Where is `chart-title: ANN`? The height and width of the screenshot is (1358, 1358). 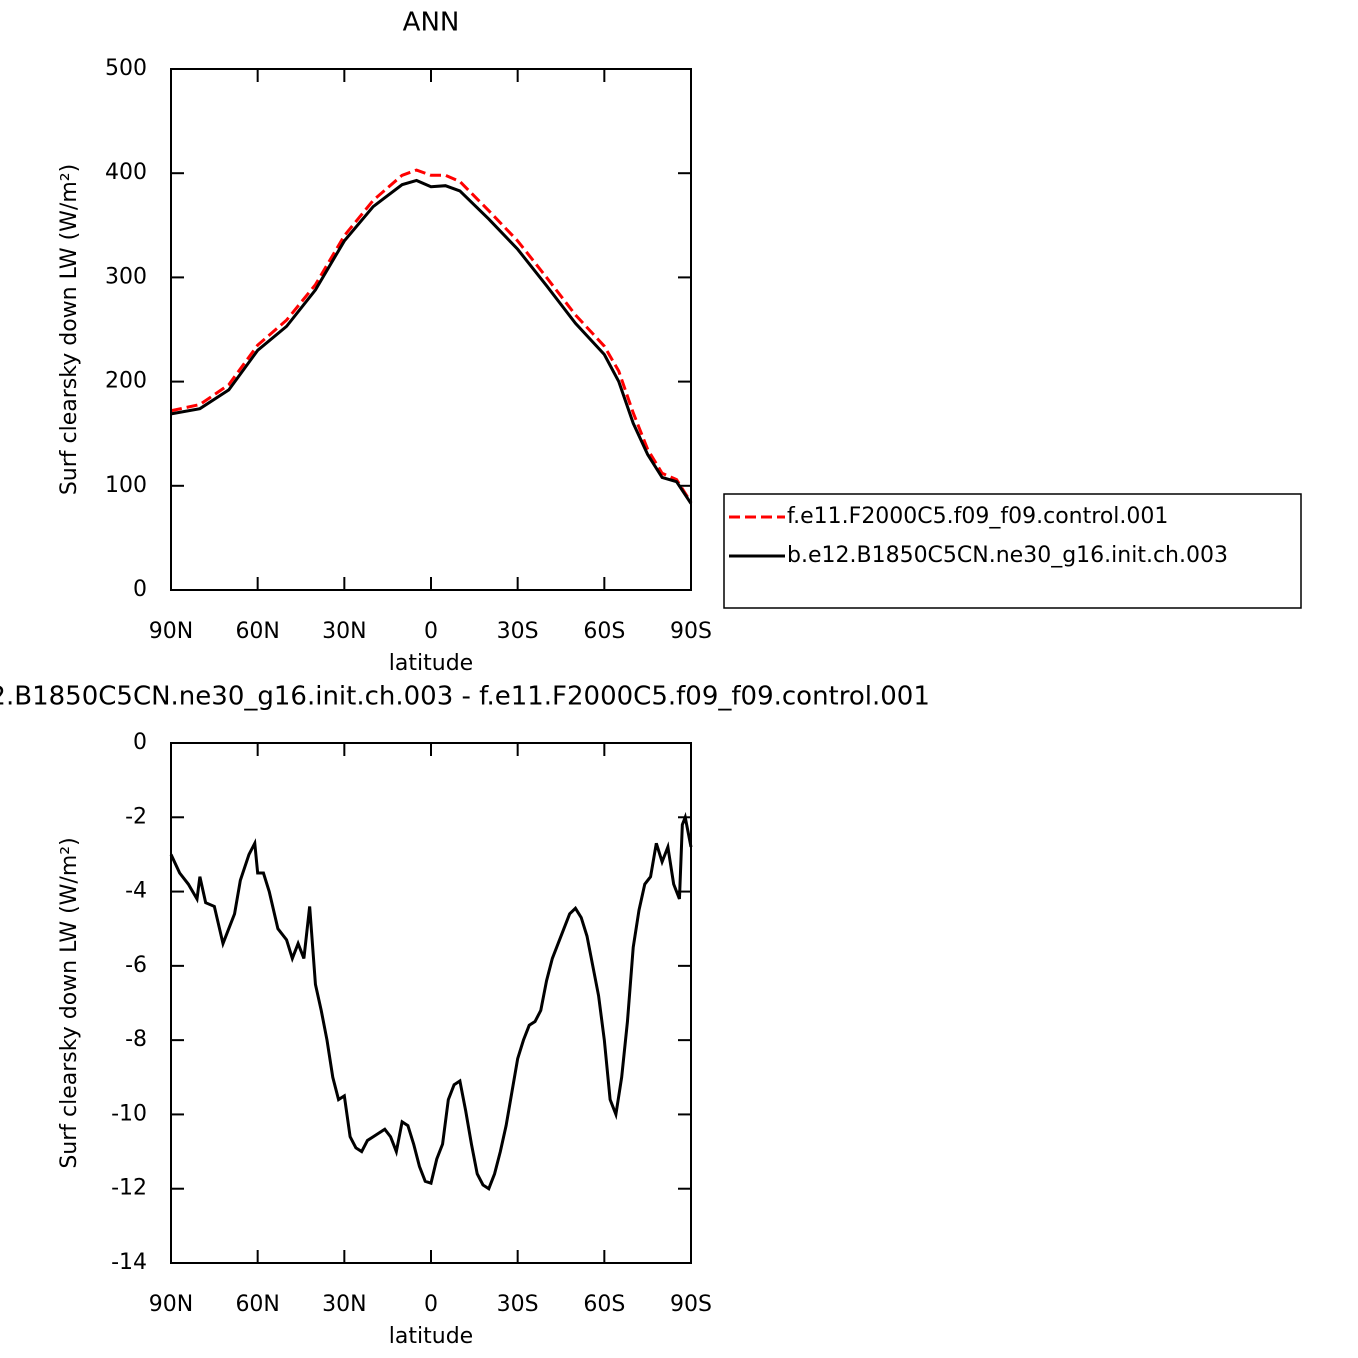
chart-title: ANN is located at coordinates (431, 23).